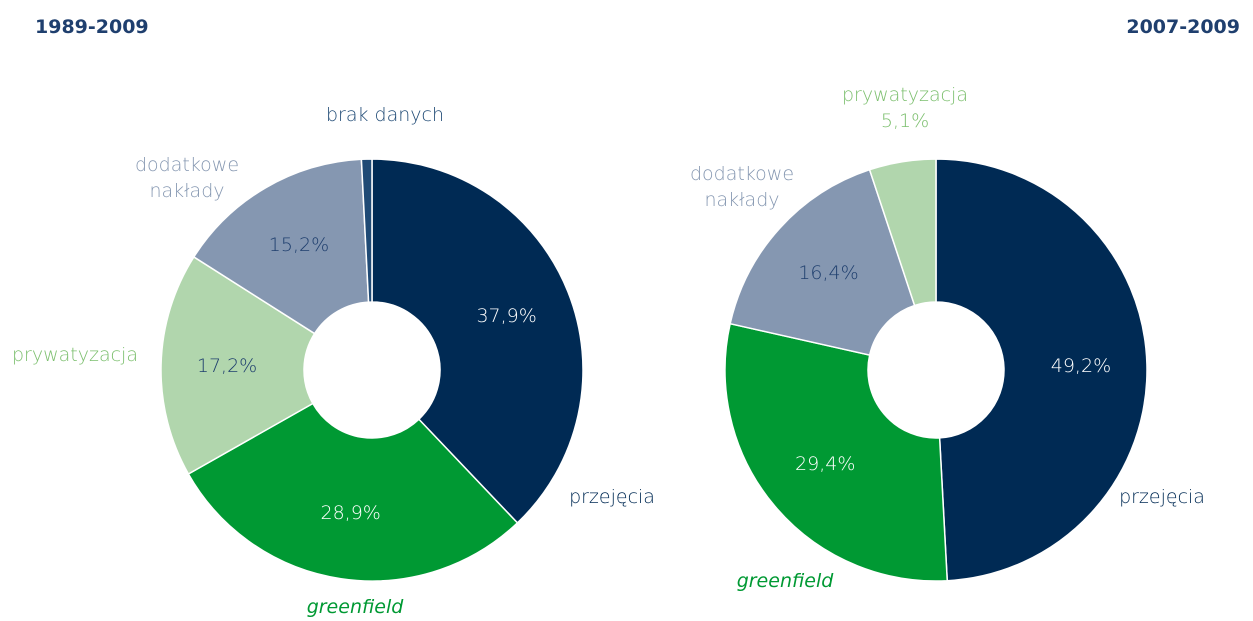  Describe the element at coordinates (385, 115) in the screenshot. I see `category-label: brak danych` at that location.